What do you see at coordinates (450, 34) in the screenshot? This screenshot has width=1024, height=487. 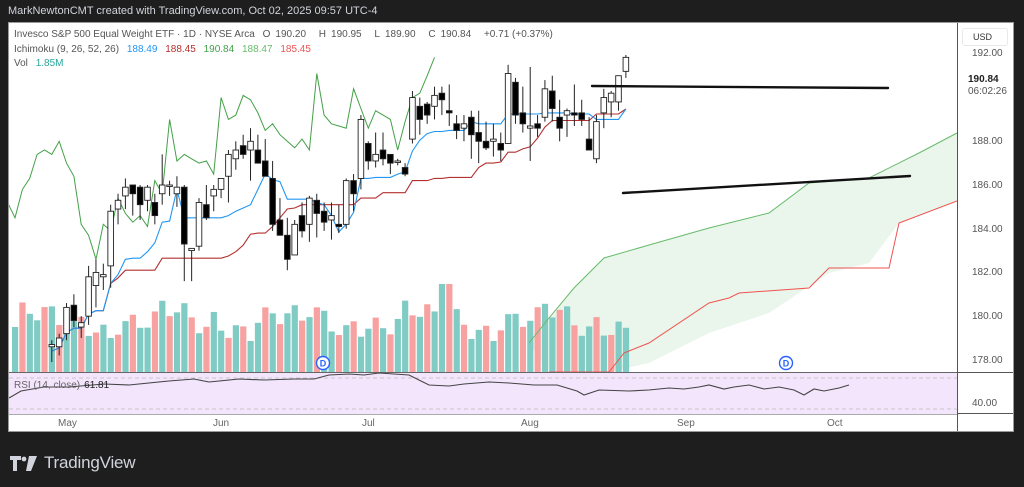 I see `ohlc-close: C 190.84` at bounding box center [450, 34].